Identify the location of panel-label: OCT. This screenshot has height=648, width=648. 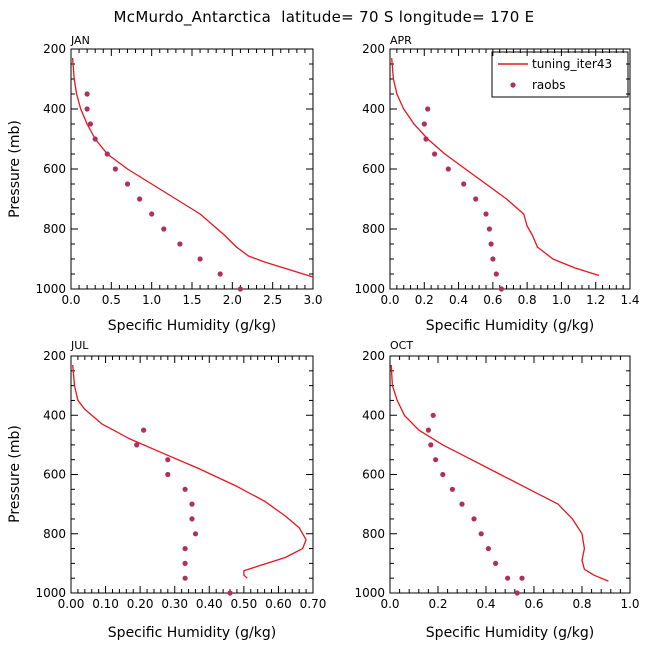
(401, 345).